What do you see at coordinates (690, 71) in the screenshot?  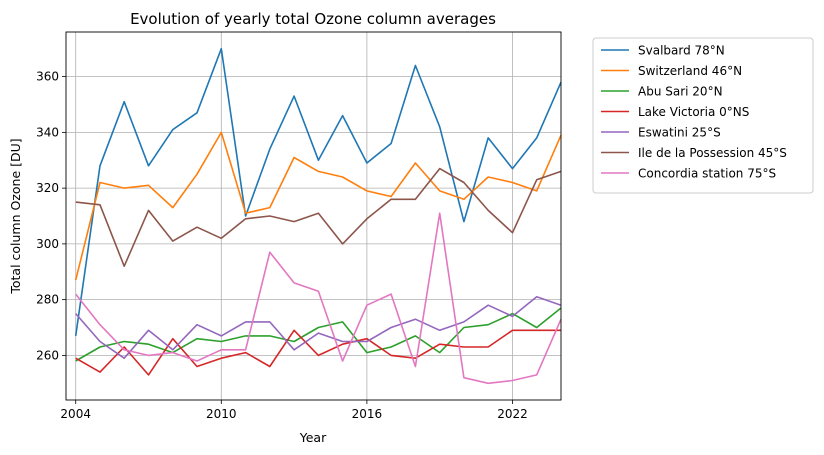 I see `legend-label: Switzerland 46°N` at bounding box center [690, 71].